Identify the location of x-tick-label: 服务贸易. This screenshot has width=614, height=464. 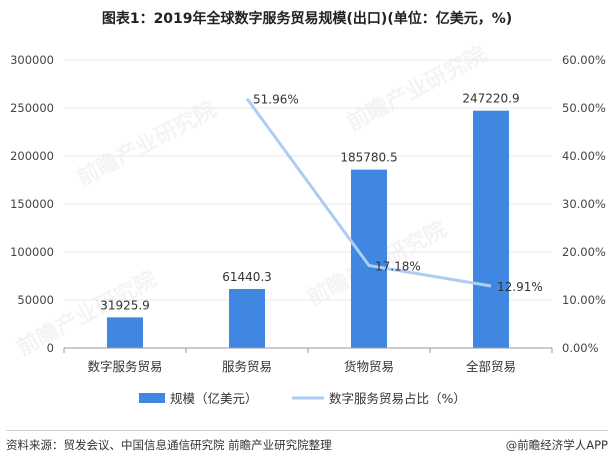
(247, 366).